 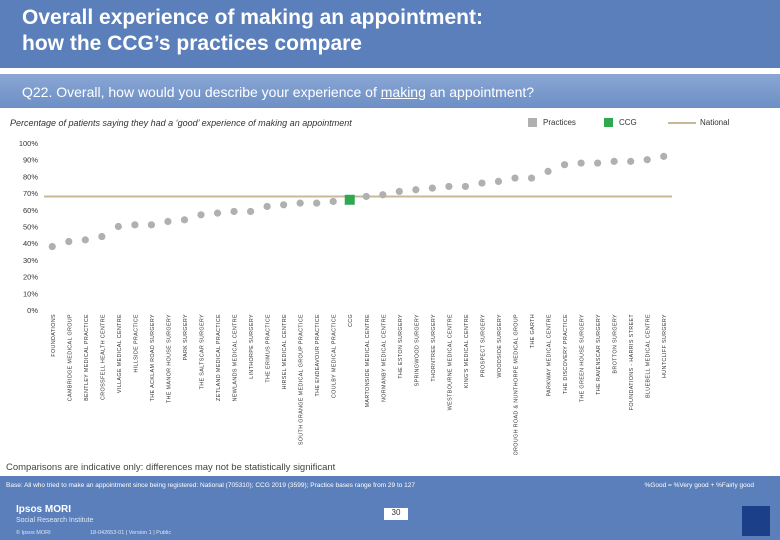 What do you see at coordinates (566, 354) in the screenshot?
I see `category-label: THE DISCOVERY PRACTICE` at bounding box center [566, 354].